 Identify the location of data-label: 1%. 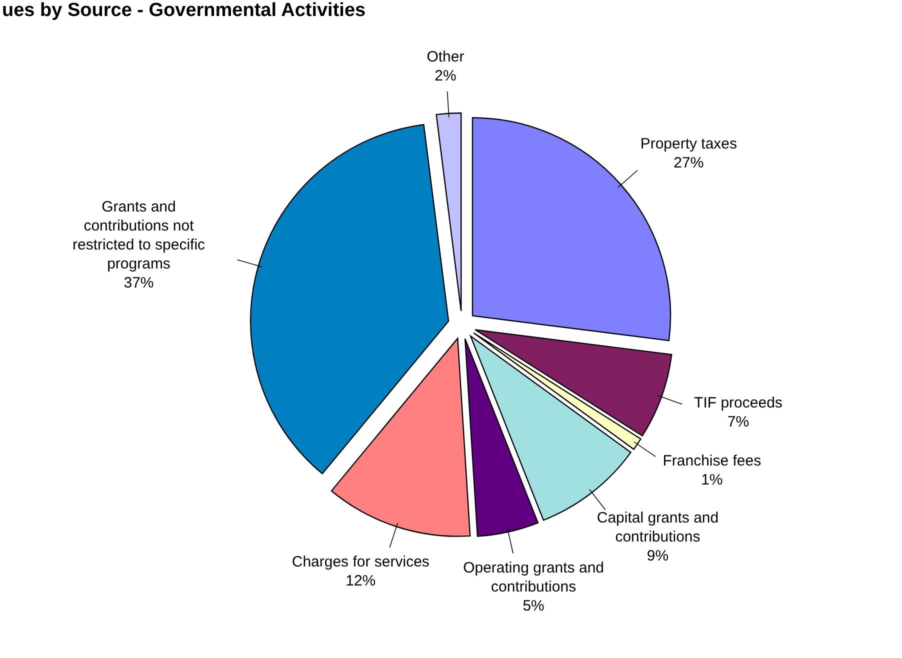
(712, 480).